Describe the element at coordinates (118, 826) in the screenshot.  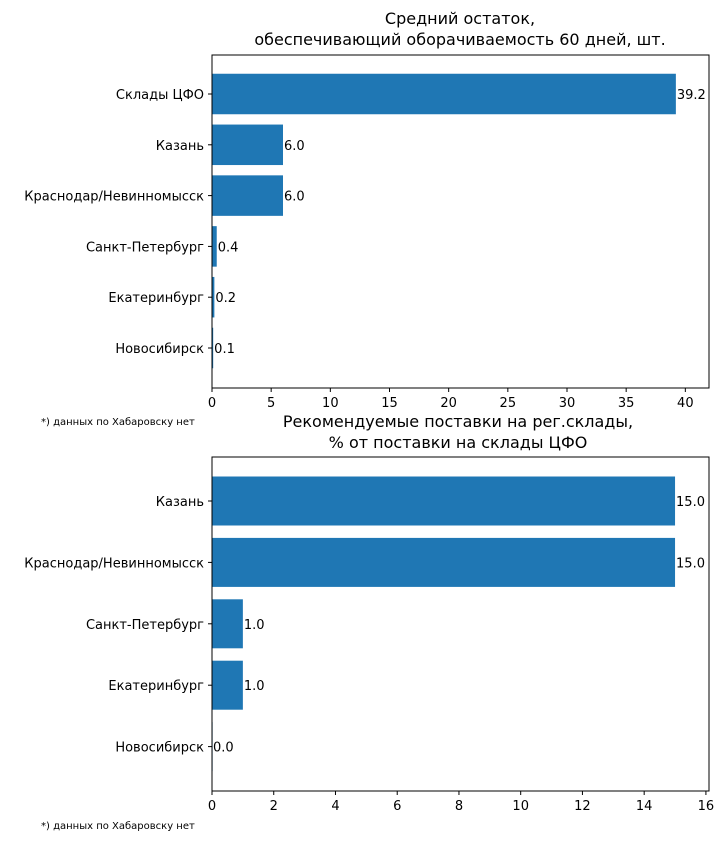
I see `chart2-footnote: *) данных по Хабаровску нет` at that location.